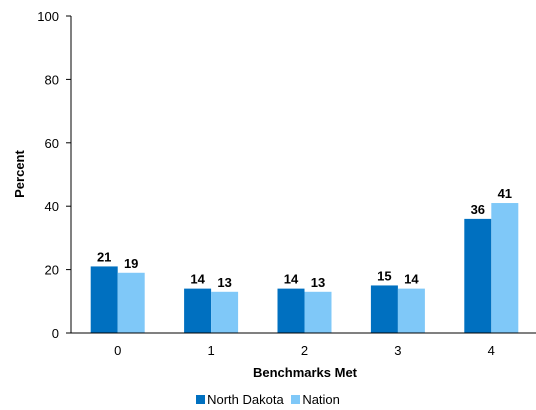 The image size is (536, 410). I want to click on legend-swatch-nation, so click(296, 399).